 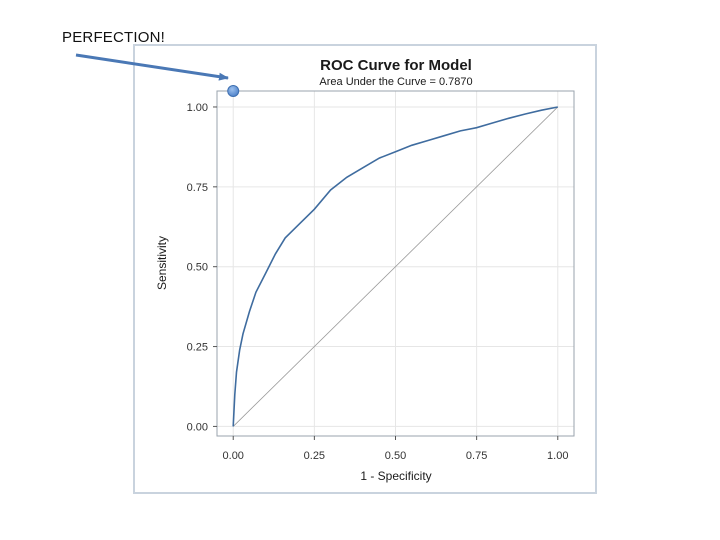 I want to click on chart-subtitle: Area Under the Curve = 0.7870, so click(x=395, y=82).